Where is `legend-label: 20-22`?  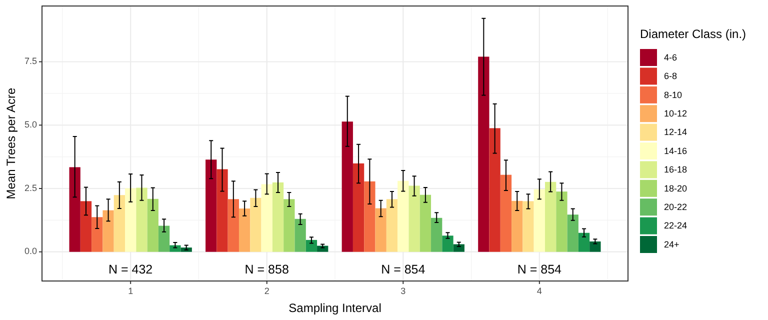
legend-label: 20-22 is located at coordinates (676, 207).